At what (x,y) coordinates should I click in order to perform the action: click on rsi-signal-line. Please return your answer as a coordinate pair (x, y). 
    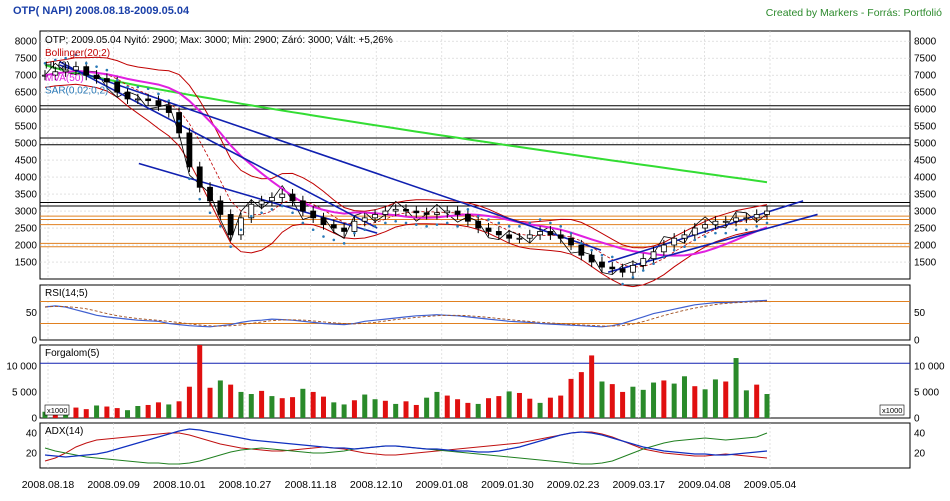
    Looking at the image, I should click on (406, 313).